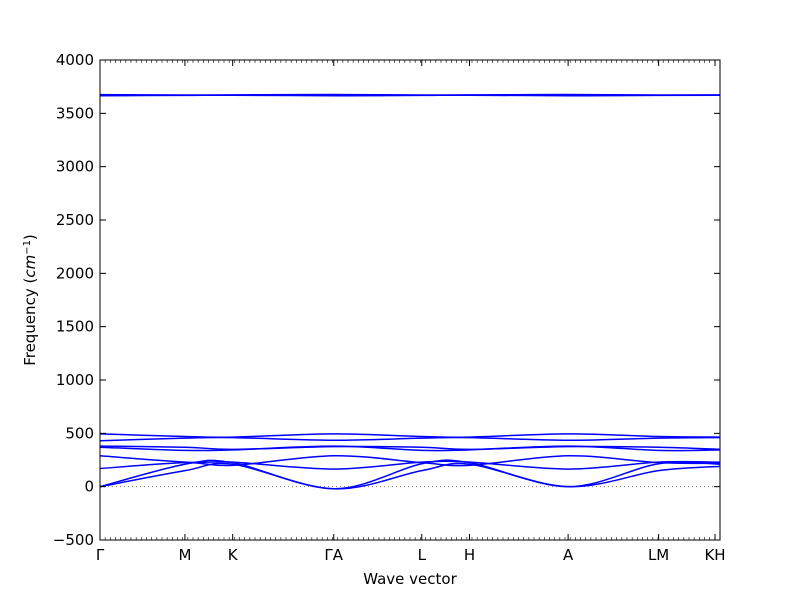 The image size is (800, 600). I want to click on y-tick-label: 2000, so click(75, 273).